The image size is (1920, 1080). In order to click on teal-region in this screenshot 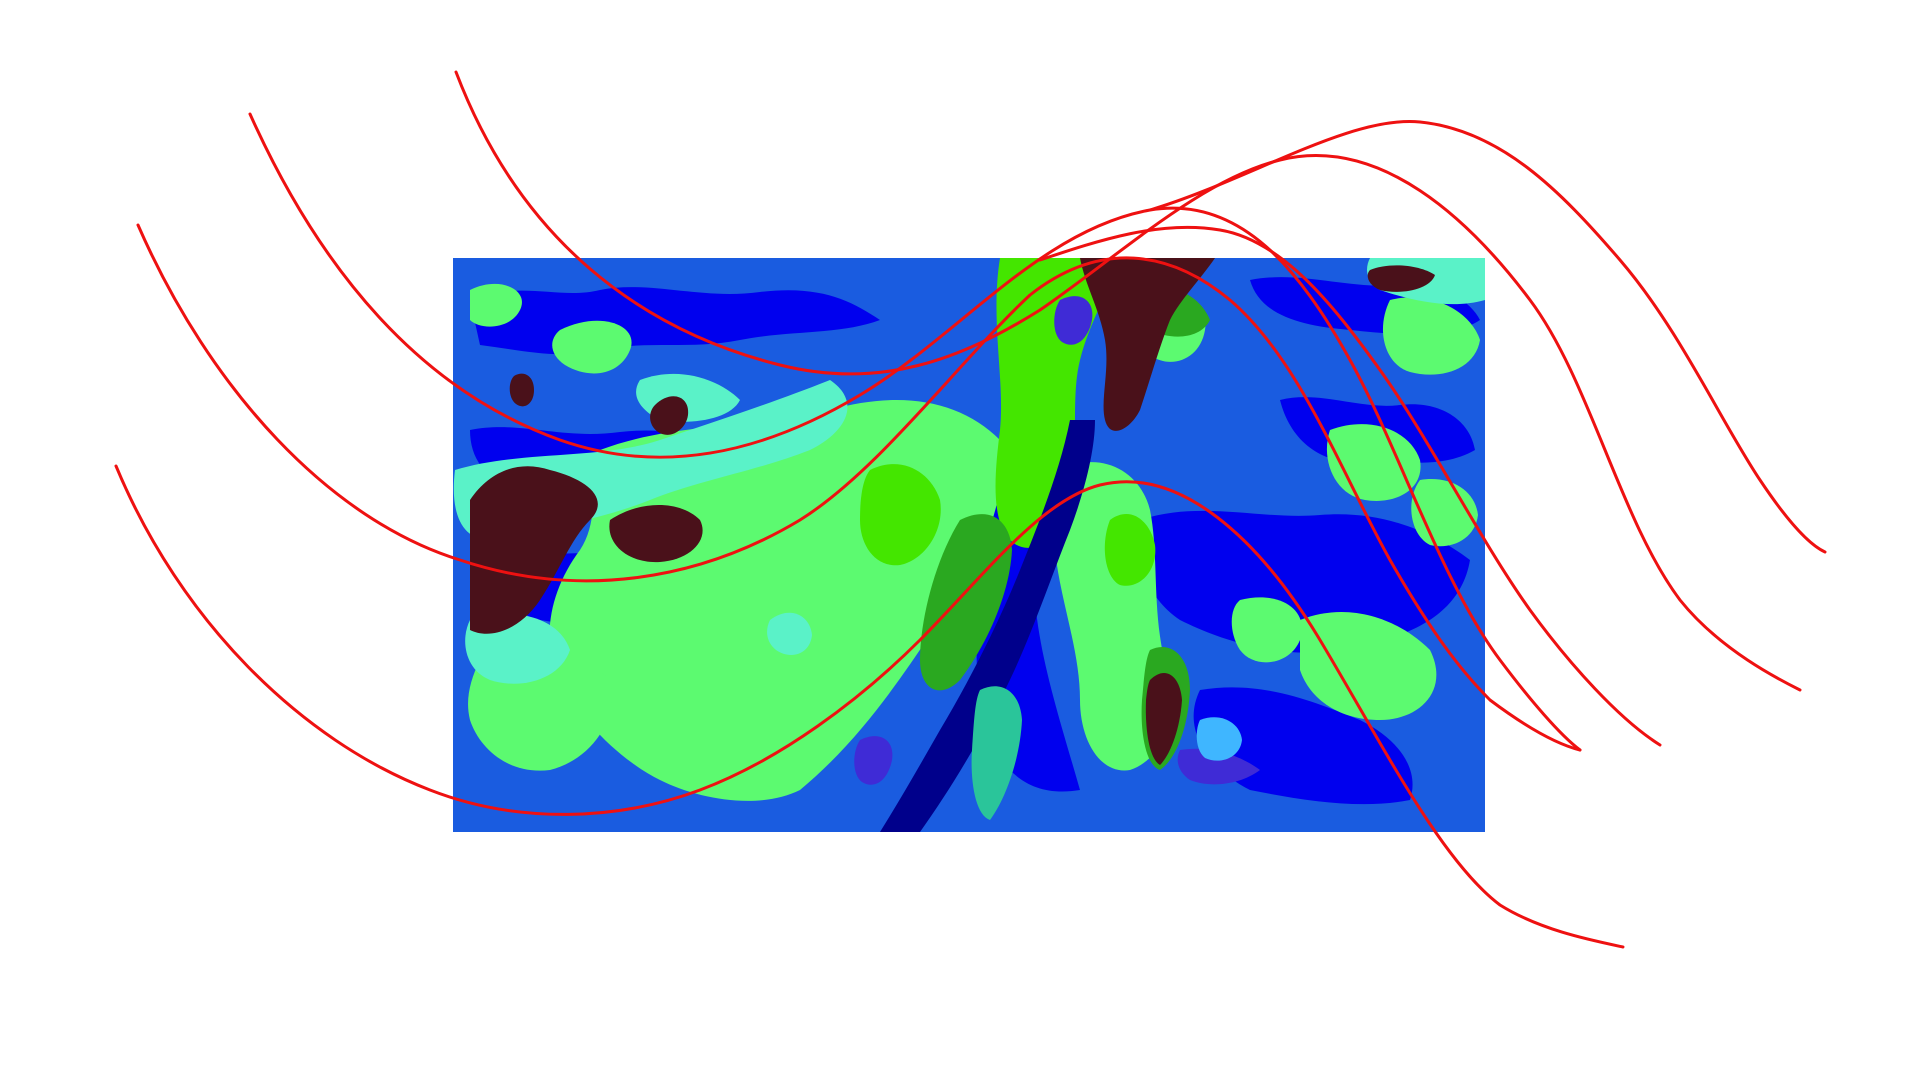, I will do `click(996, 753)`.